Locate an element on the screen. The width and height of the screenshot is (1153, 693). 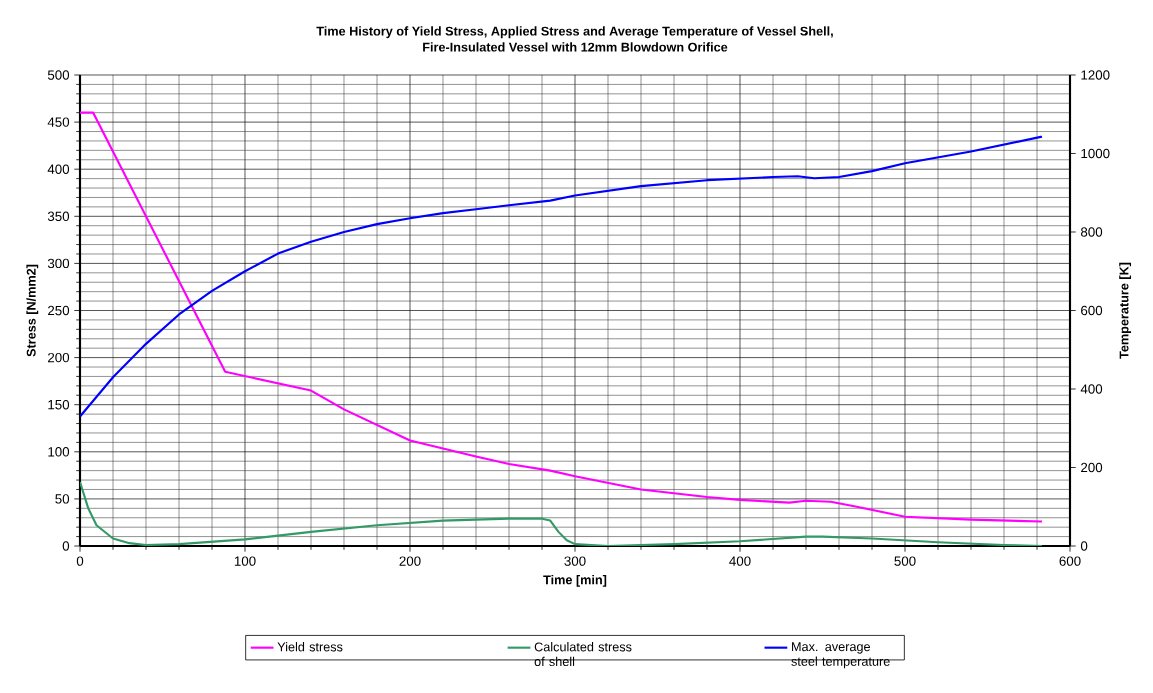
x-tick-label: 200 is located at coordinates (410, 561).